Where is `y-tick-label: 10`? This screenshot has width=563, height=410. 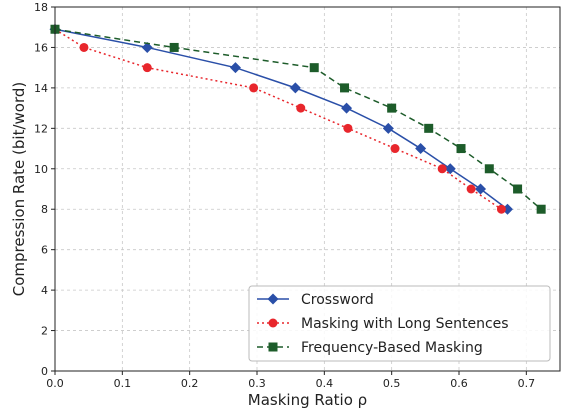 y-tick-label: 10 is located at coordinates (41, 169).